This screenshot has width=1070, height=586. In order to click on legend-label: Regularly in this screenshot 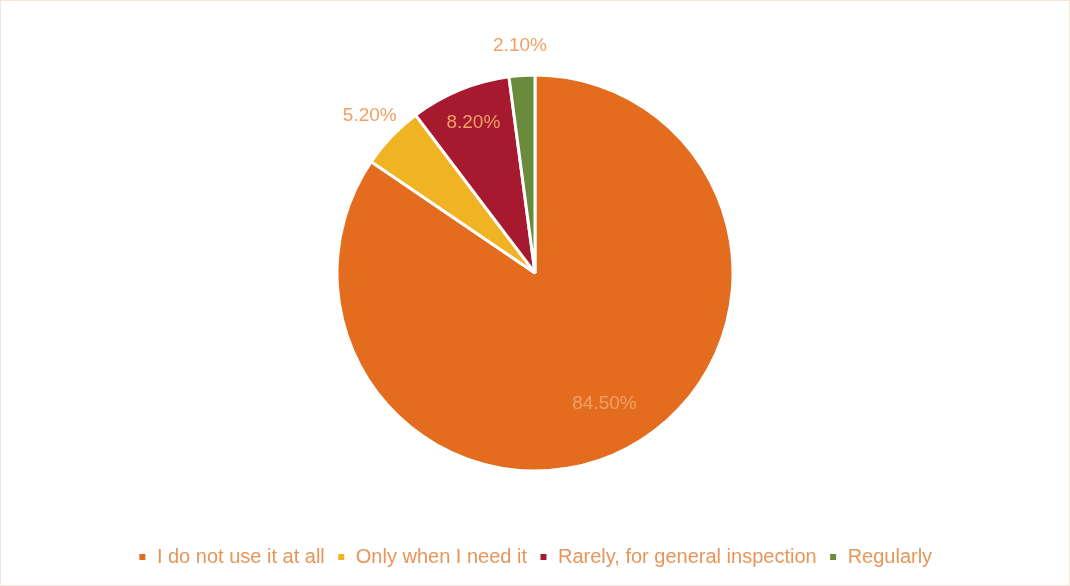, I will do `click(890, 555)`.